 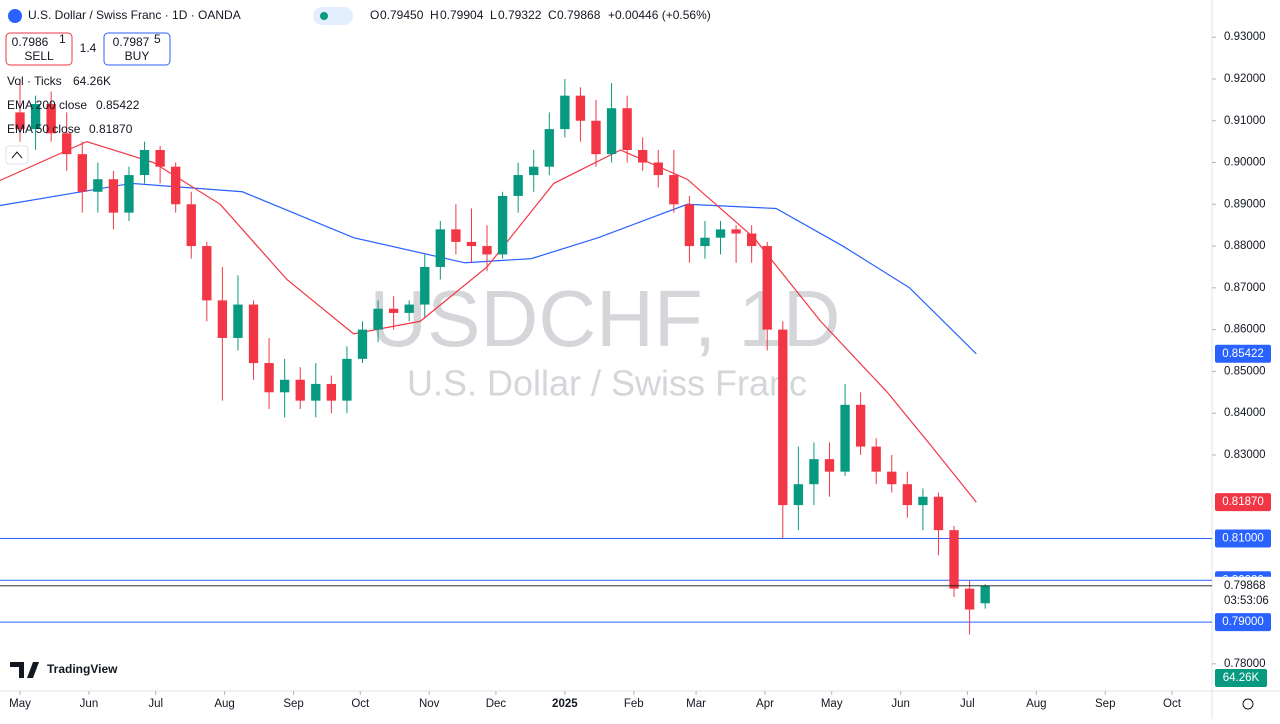 I want to click on ema-tag-label: 0.81870, so click(x=1243, y=502).